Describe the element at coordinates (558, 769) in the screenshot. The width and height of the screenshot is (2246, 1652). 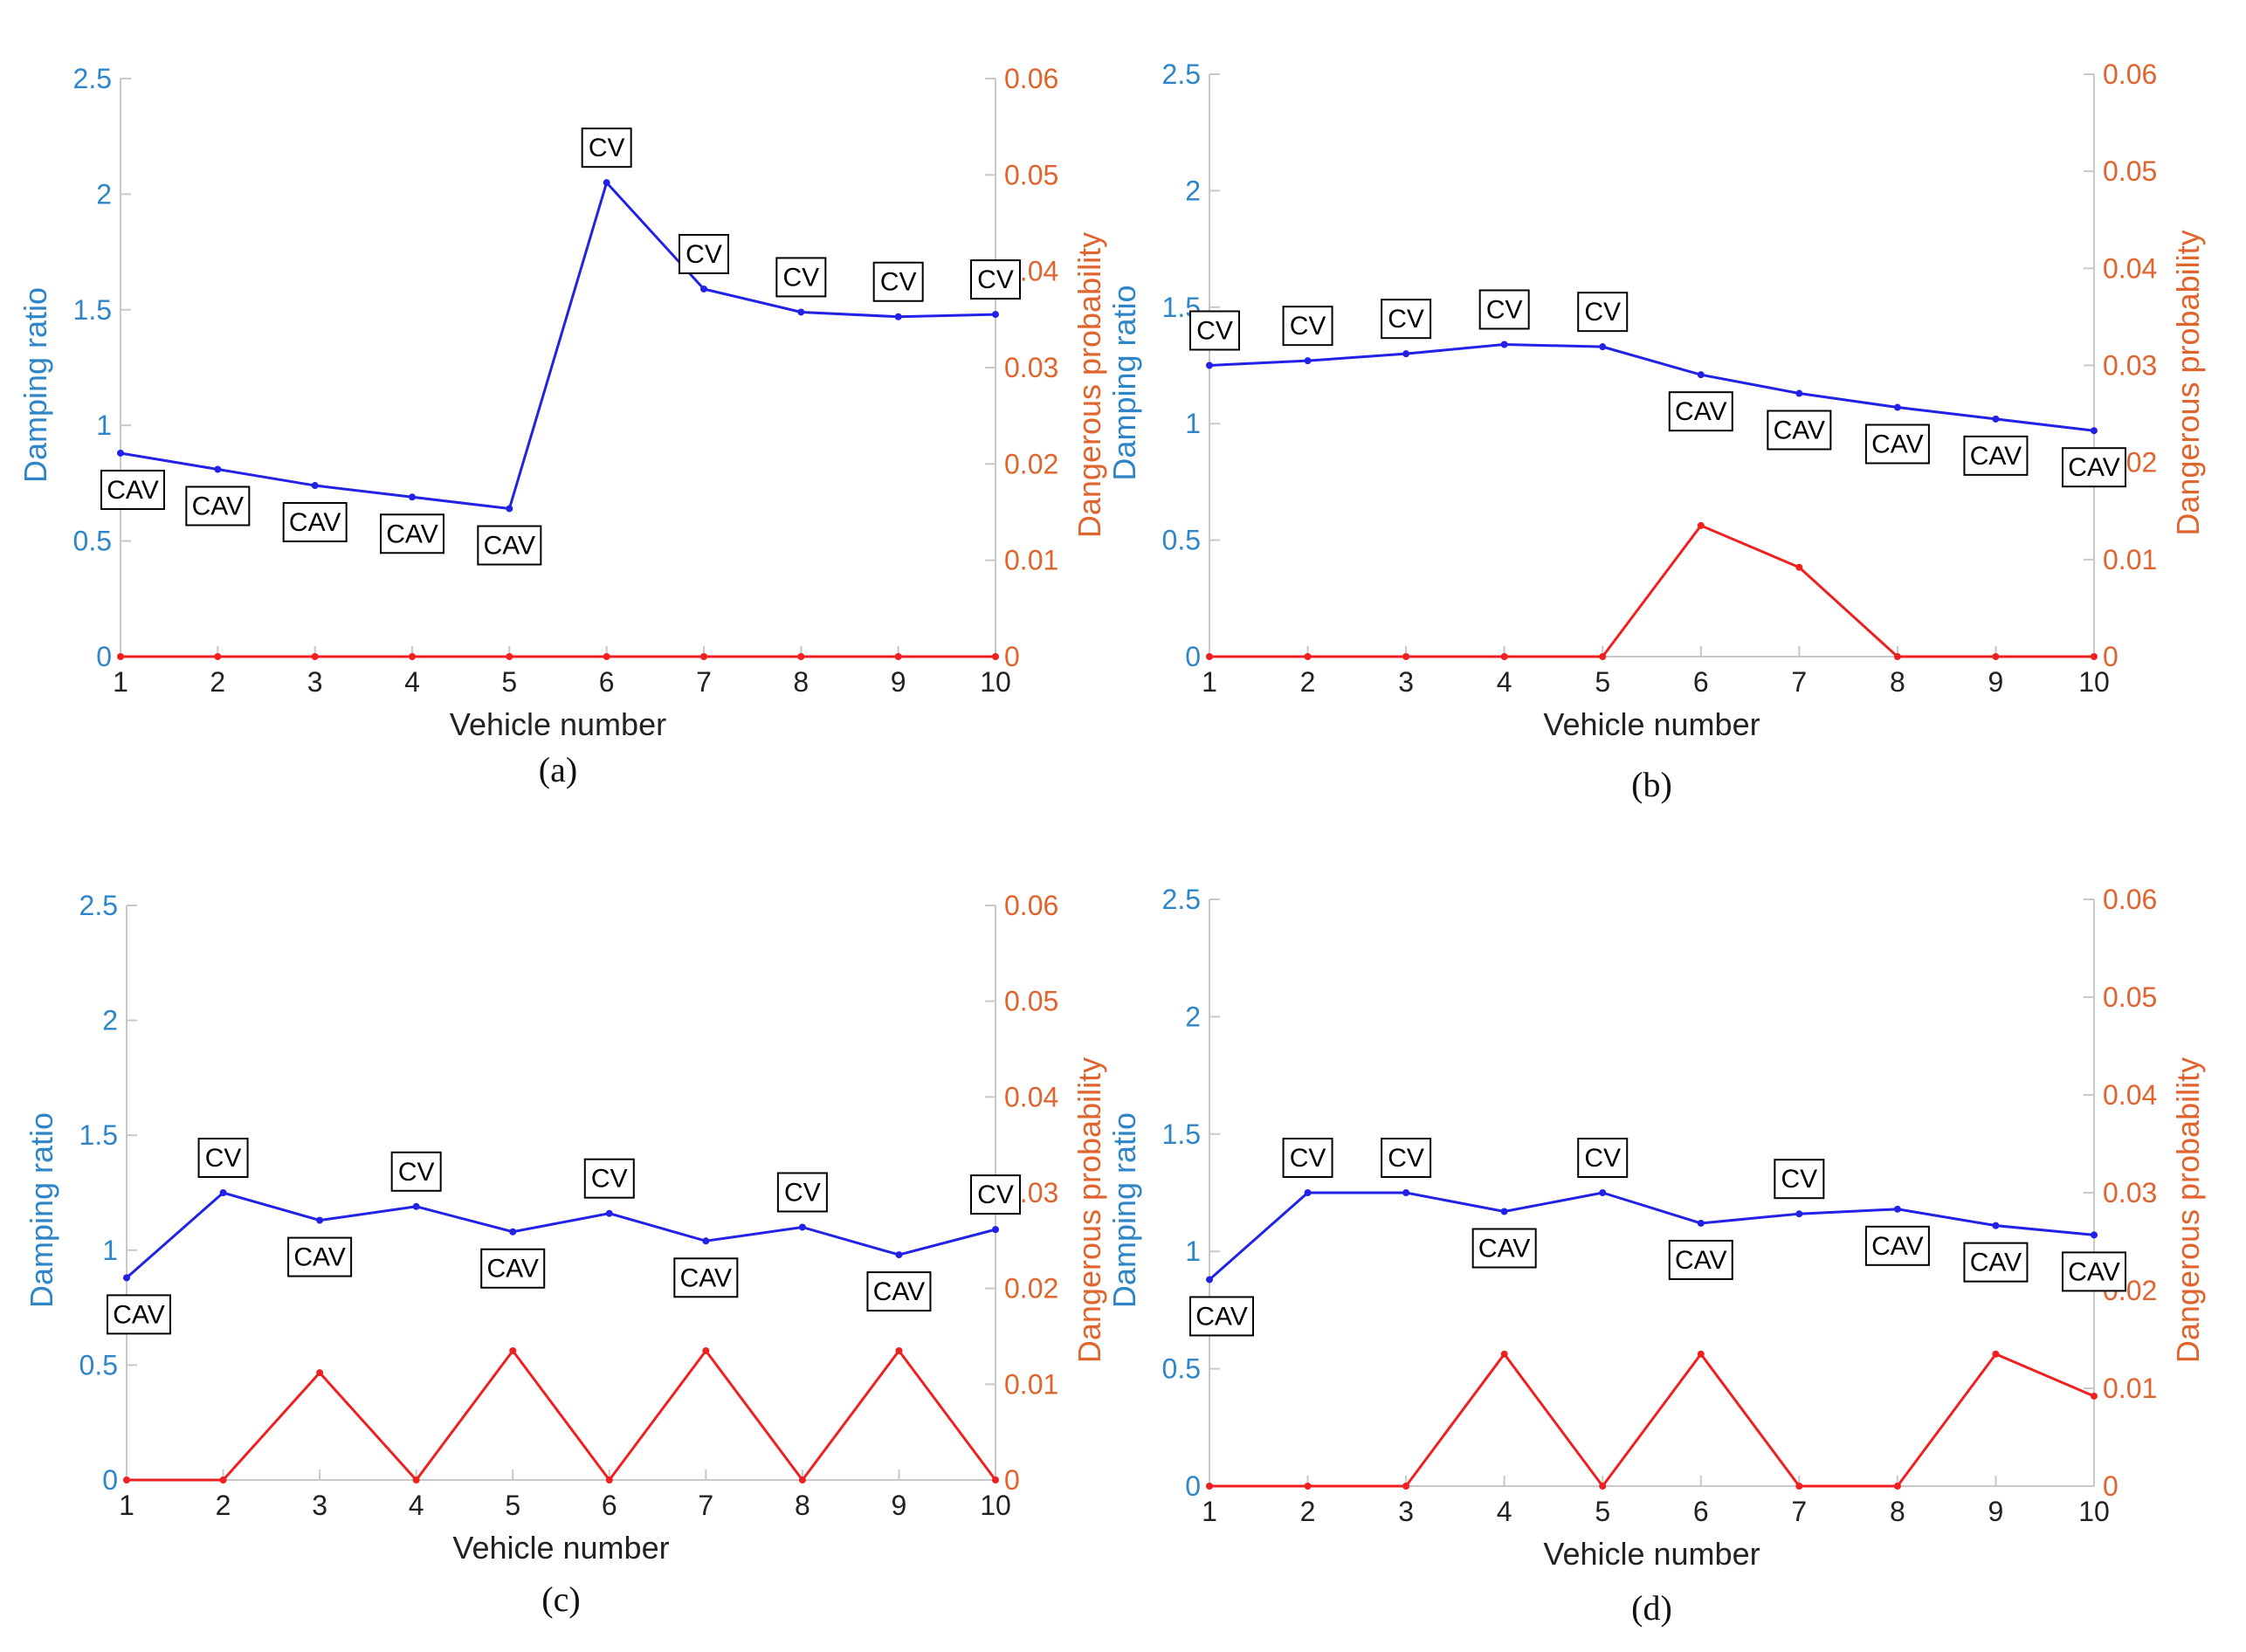
I see `panel-label: (a)` at that location.